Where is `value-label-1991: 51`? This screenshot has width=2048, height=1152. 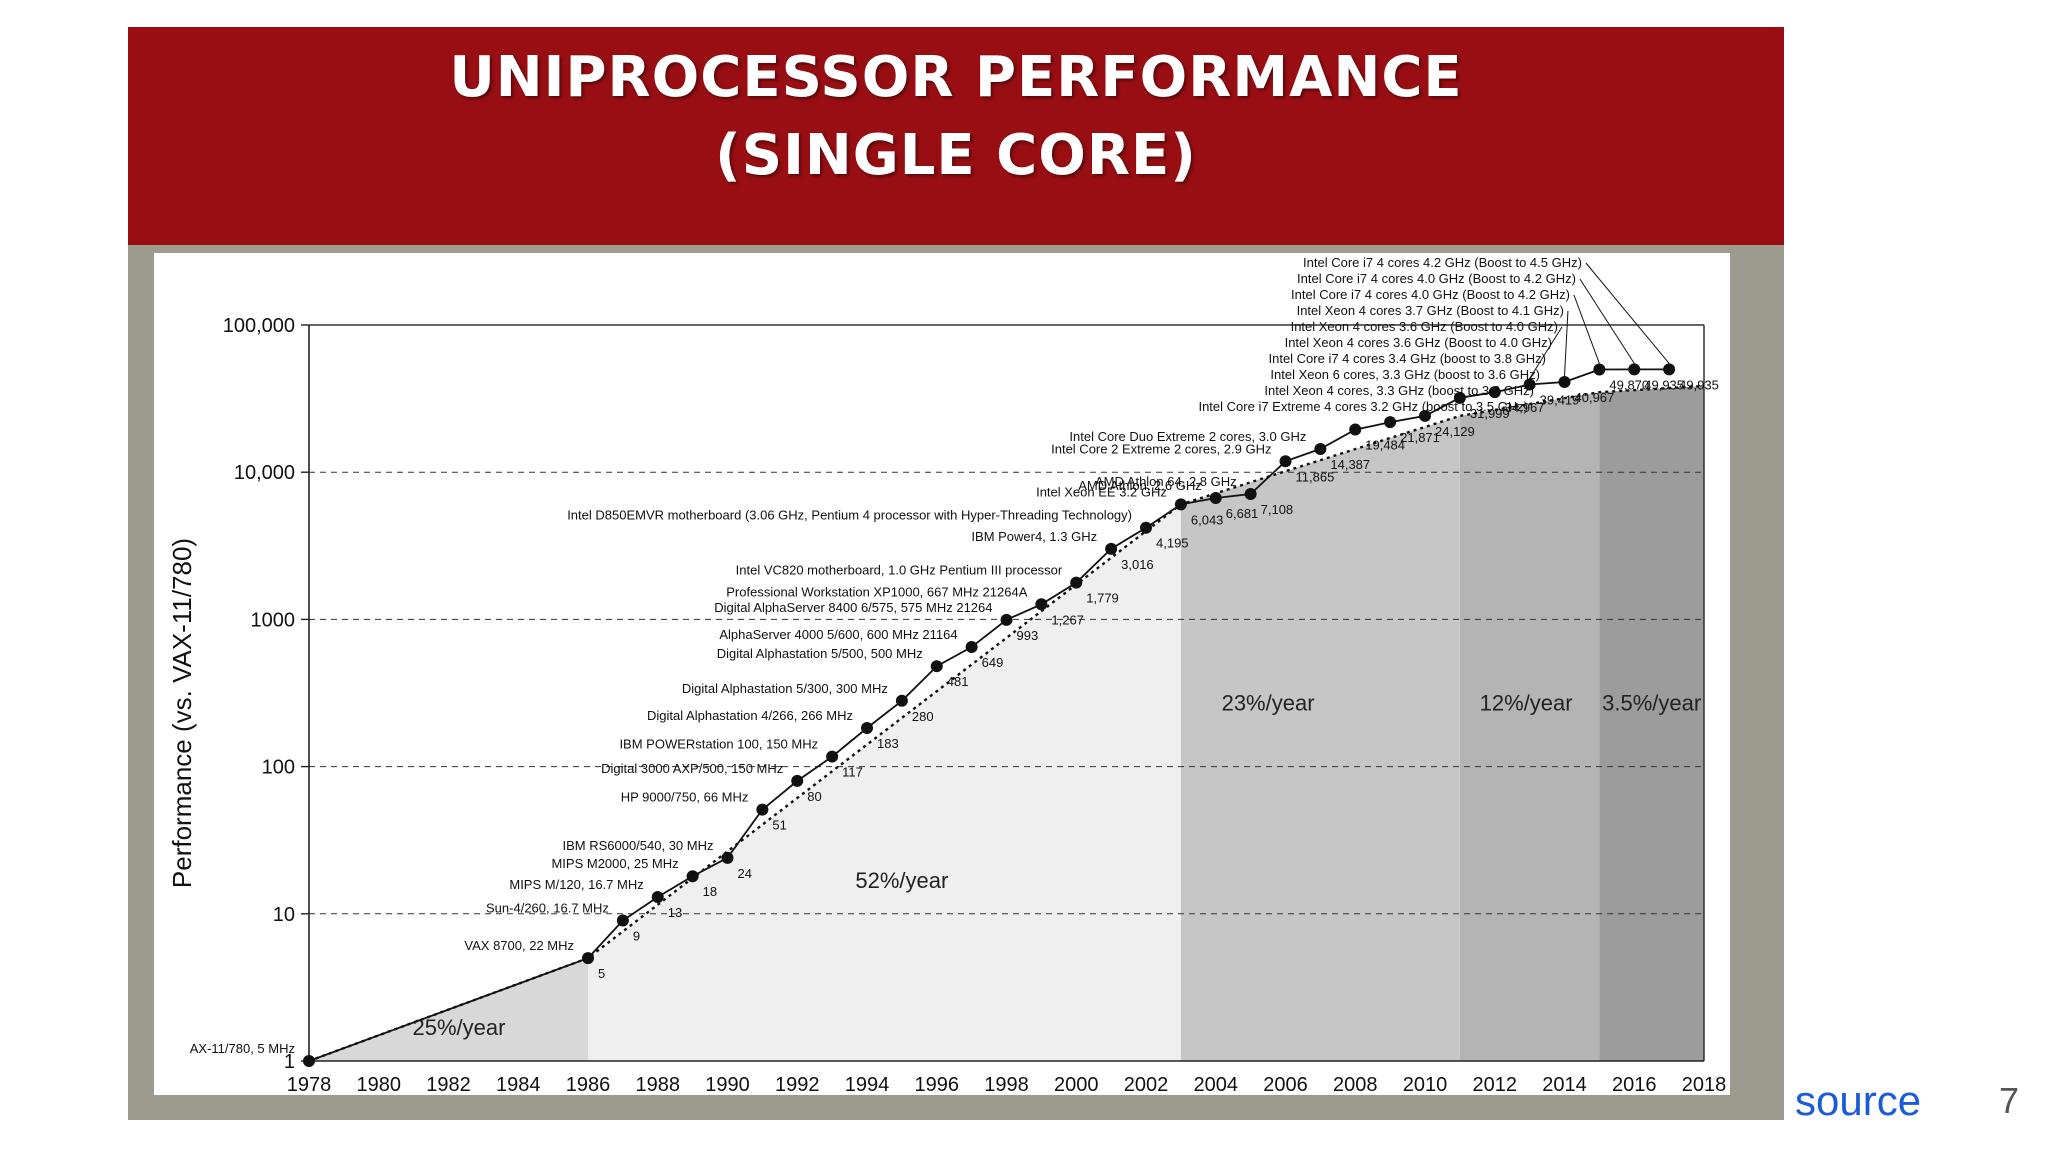 value-label-1991: 51 is located at coordinates (779, 825).